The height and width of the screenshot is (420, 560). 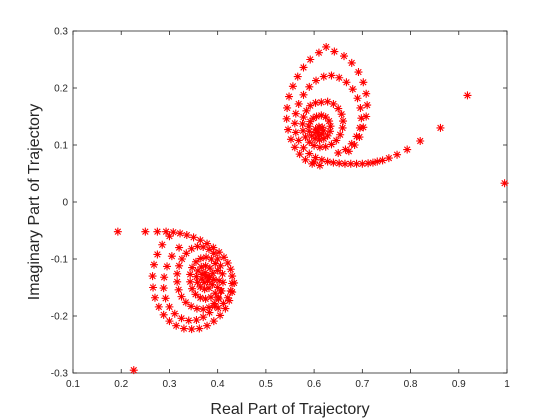 I want to click on x-tick-label: 0.5, so click(x=266, y=384).